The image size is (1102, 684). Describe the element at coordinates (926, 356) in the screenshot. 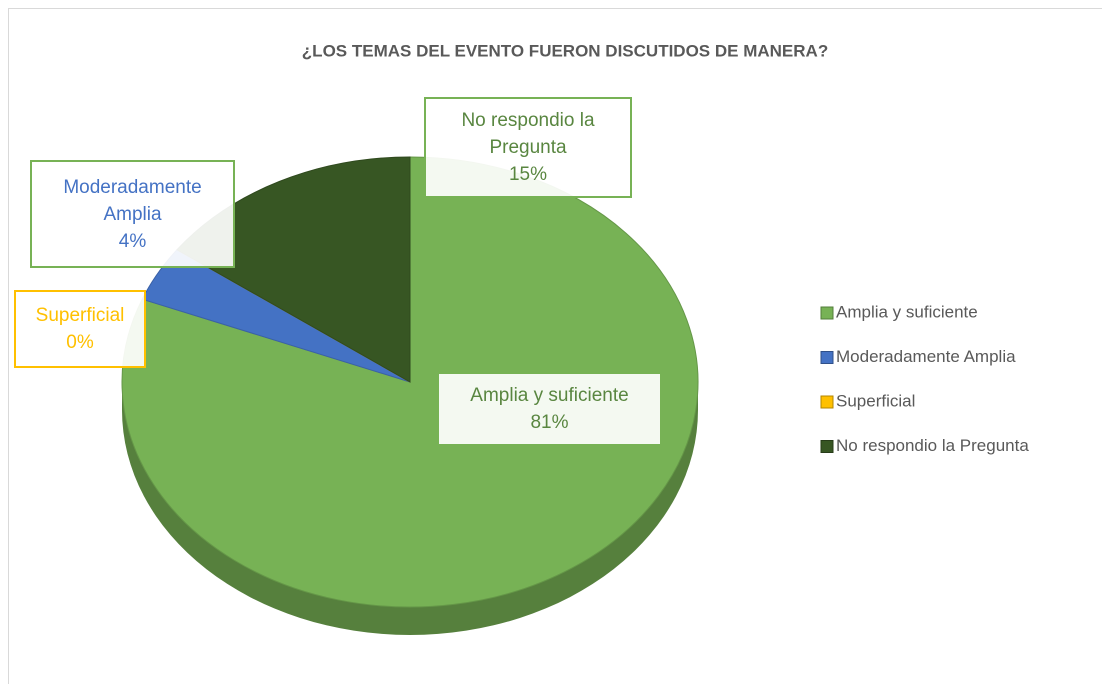

I see `legend-label: Moderadamente Amplia` at that location.